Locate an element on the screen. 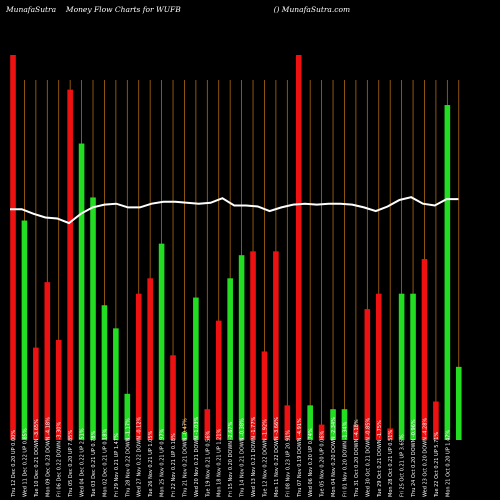 The width and height of the screenshot is (500, 500). copyright-text: () MunafaSutra.com is located at coordinates (312, 9).